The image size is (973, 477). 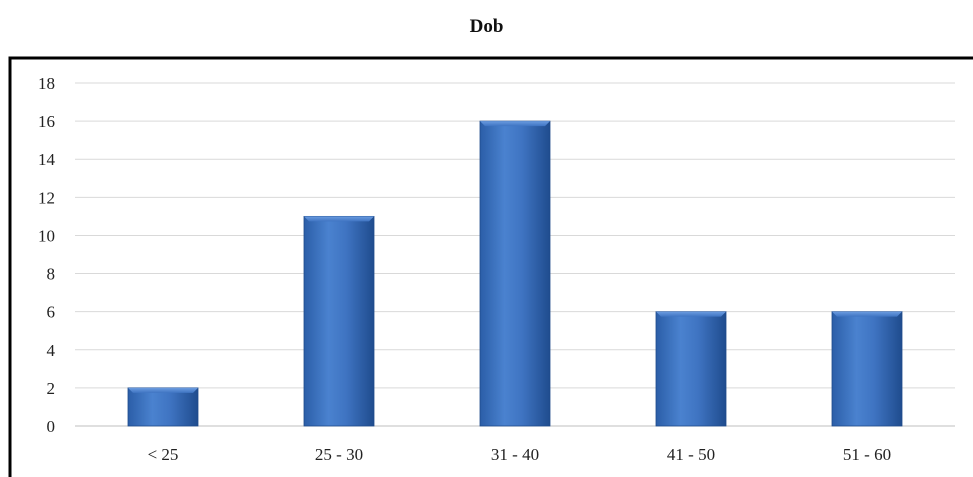 What do you see at coordinates (51, 388) in the screenshot?
I see `y-tick-label: 2` at bounding box center [51, 388].